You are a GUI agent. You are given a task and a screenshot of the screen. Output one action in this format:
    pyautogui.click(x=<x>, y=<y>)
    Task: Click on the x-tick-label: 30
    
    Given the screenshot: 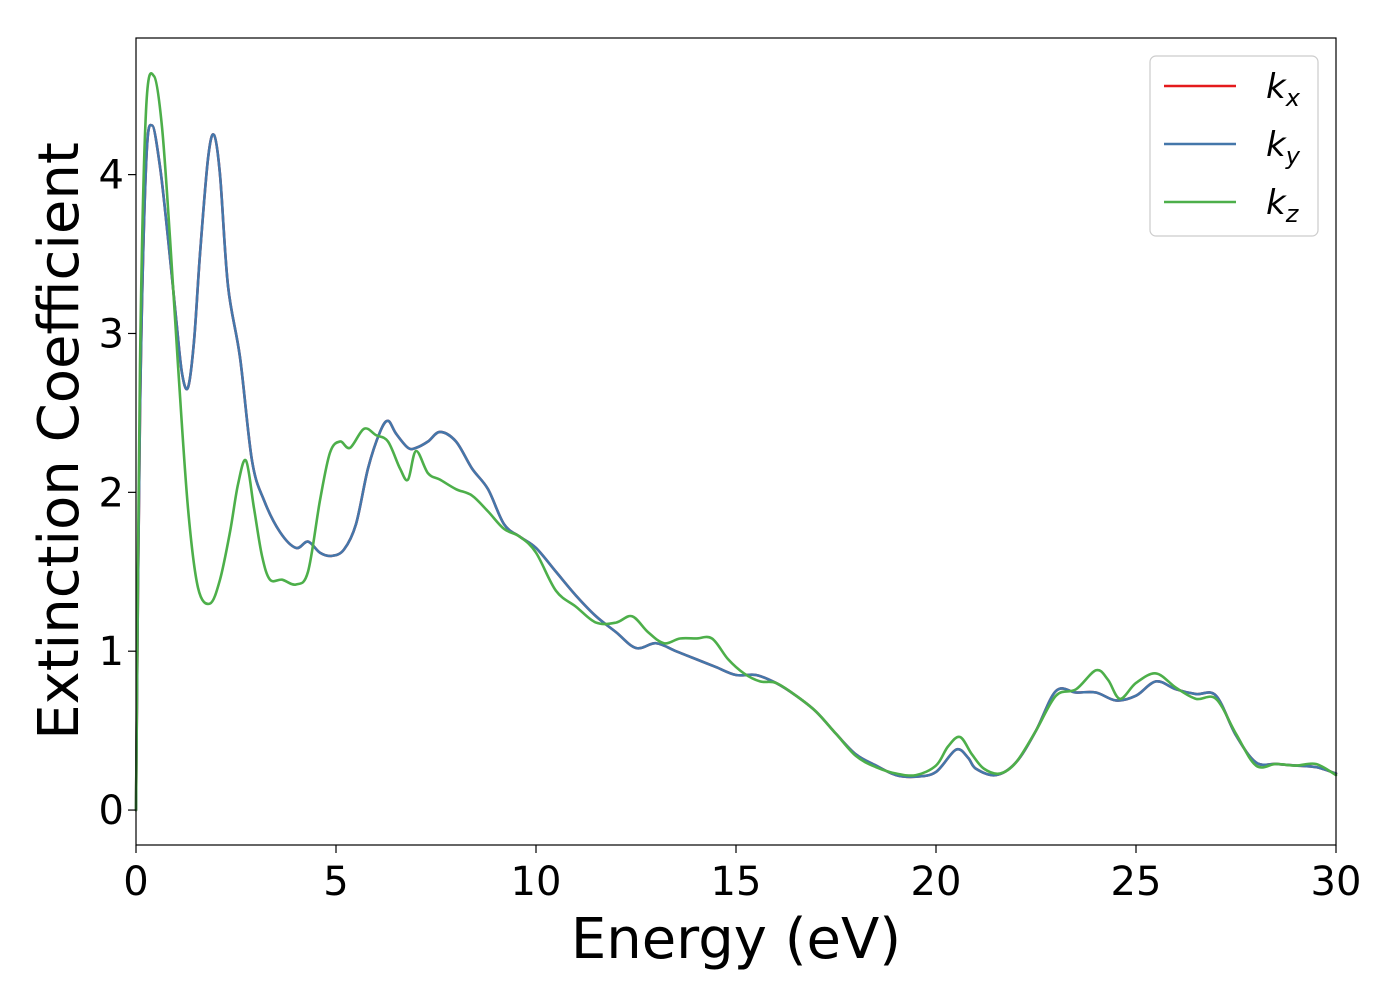 What is the action you would take?
    pyautogui.click(x=1336, y=882)
    